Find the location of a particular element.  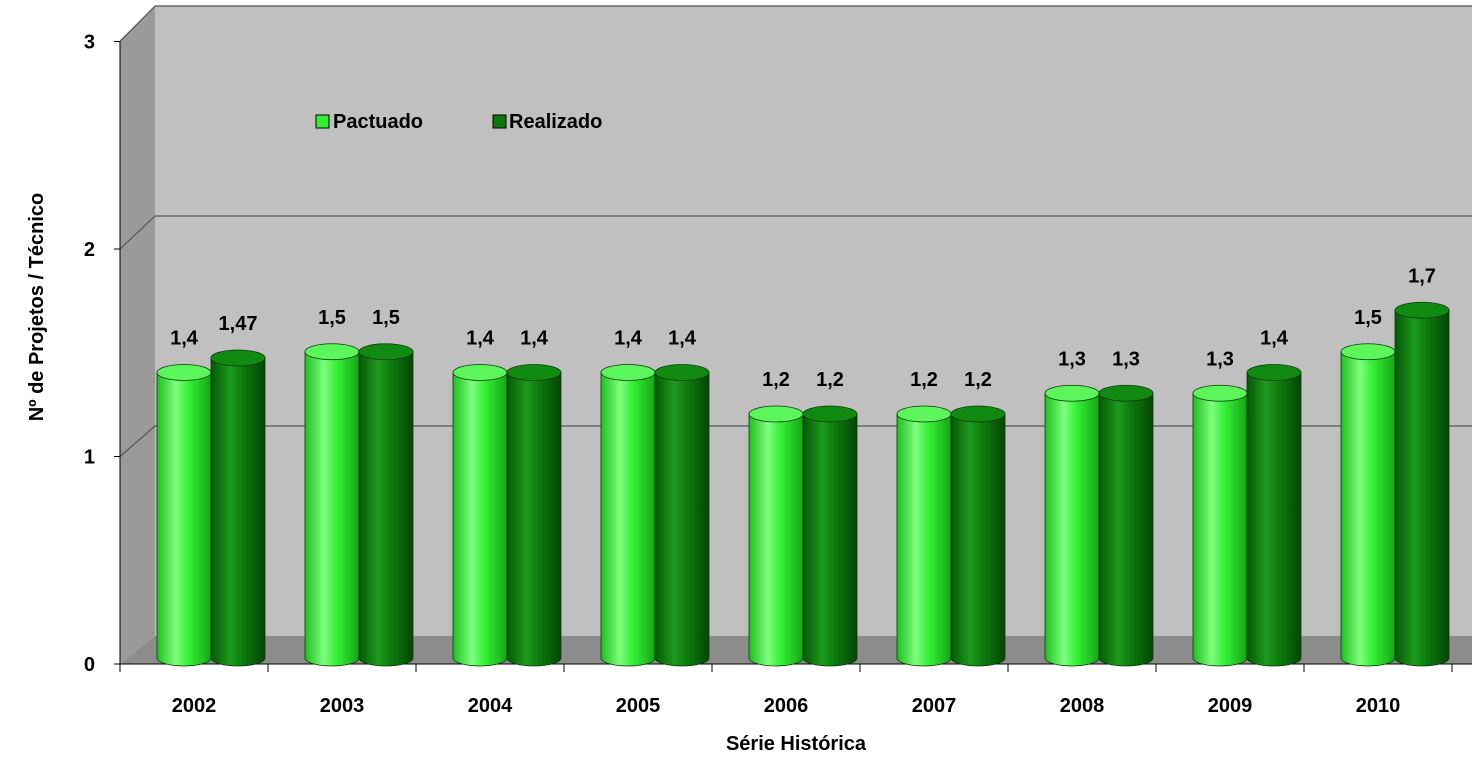

bar-realizado-2009 is located at coordinates (1274, 515).